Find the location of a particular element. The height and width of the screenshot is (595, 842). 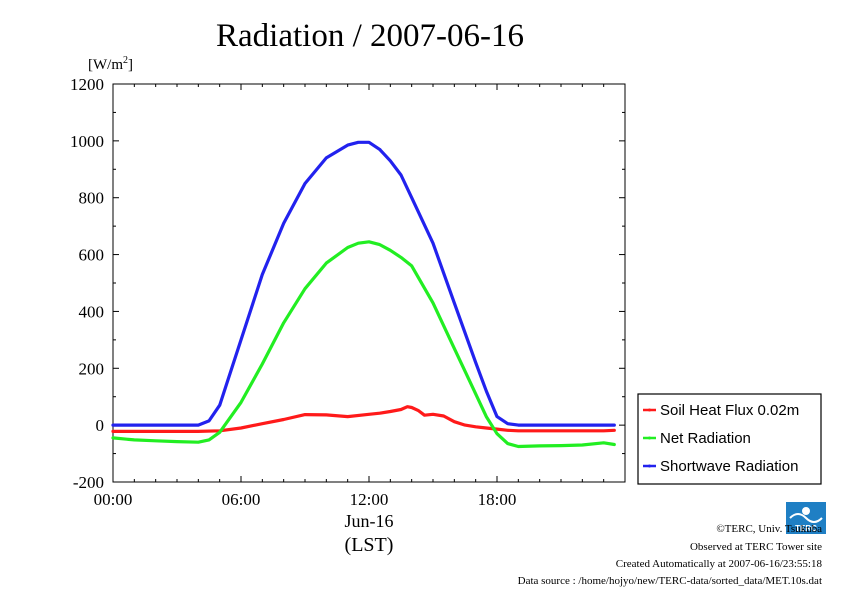

series-line is located at coordinates (363, 419).